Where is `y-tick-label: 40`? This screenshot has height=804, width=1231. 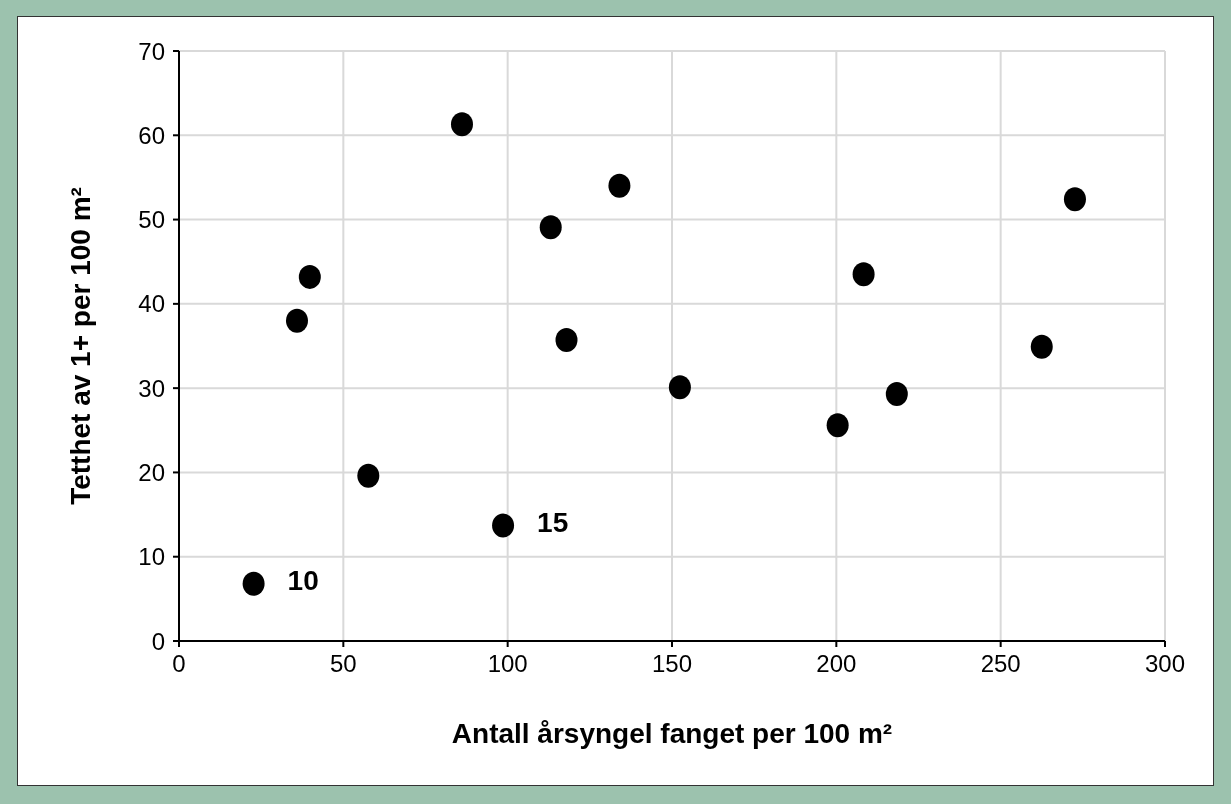
y-tick-label: 40 is located at coordinates (151, 304).